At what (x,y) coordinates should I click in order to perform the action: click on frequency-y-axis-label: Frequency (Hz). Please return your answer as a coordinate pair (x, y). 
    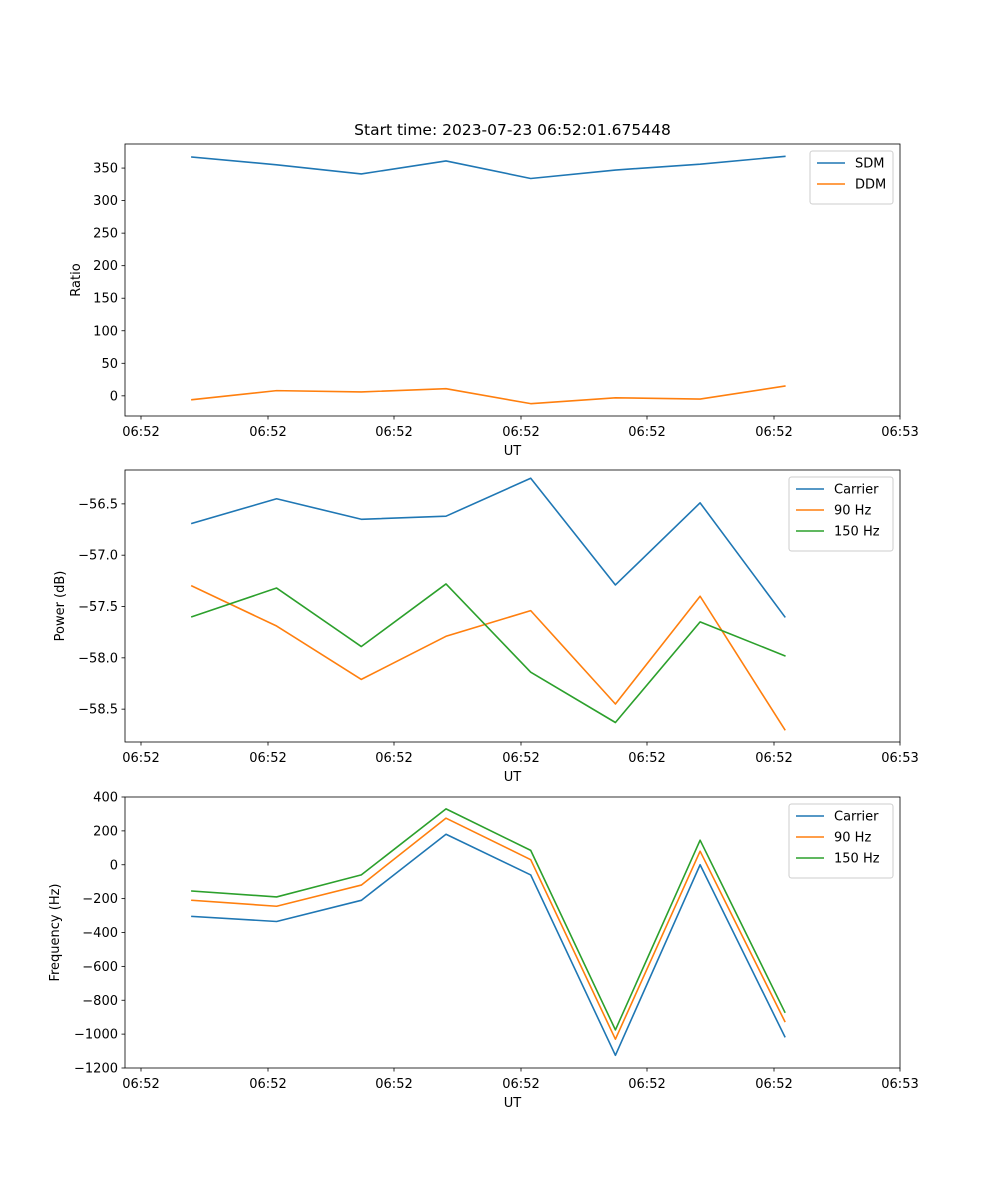
    Looking at the image, I should click on (55, 932).